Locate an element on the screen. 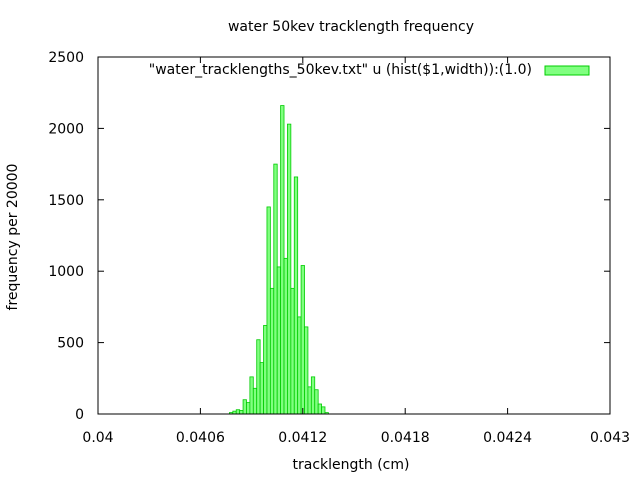 This screenshot has width=640, height=480. legend-swatch is located at coordinates (567, 70).